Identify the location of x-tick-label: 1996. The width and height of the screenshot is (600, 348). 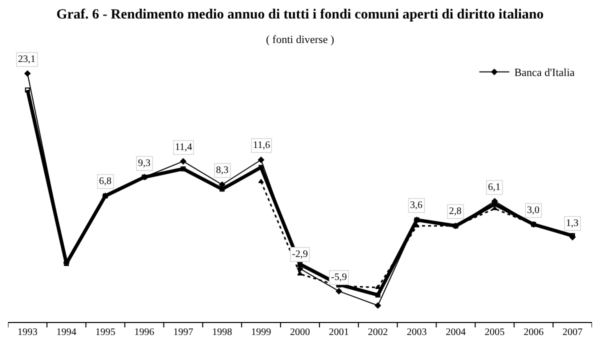
(144, 332).